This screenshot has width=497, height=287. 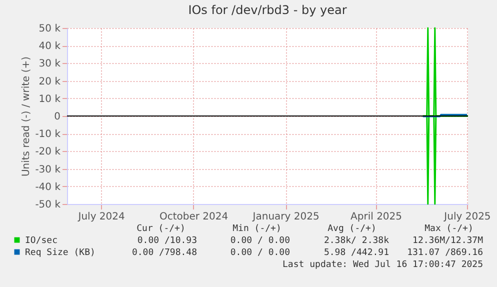 I want to click on text: Max (-/+), so click(x=449, y=229).